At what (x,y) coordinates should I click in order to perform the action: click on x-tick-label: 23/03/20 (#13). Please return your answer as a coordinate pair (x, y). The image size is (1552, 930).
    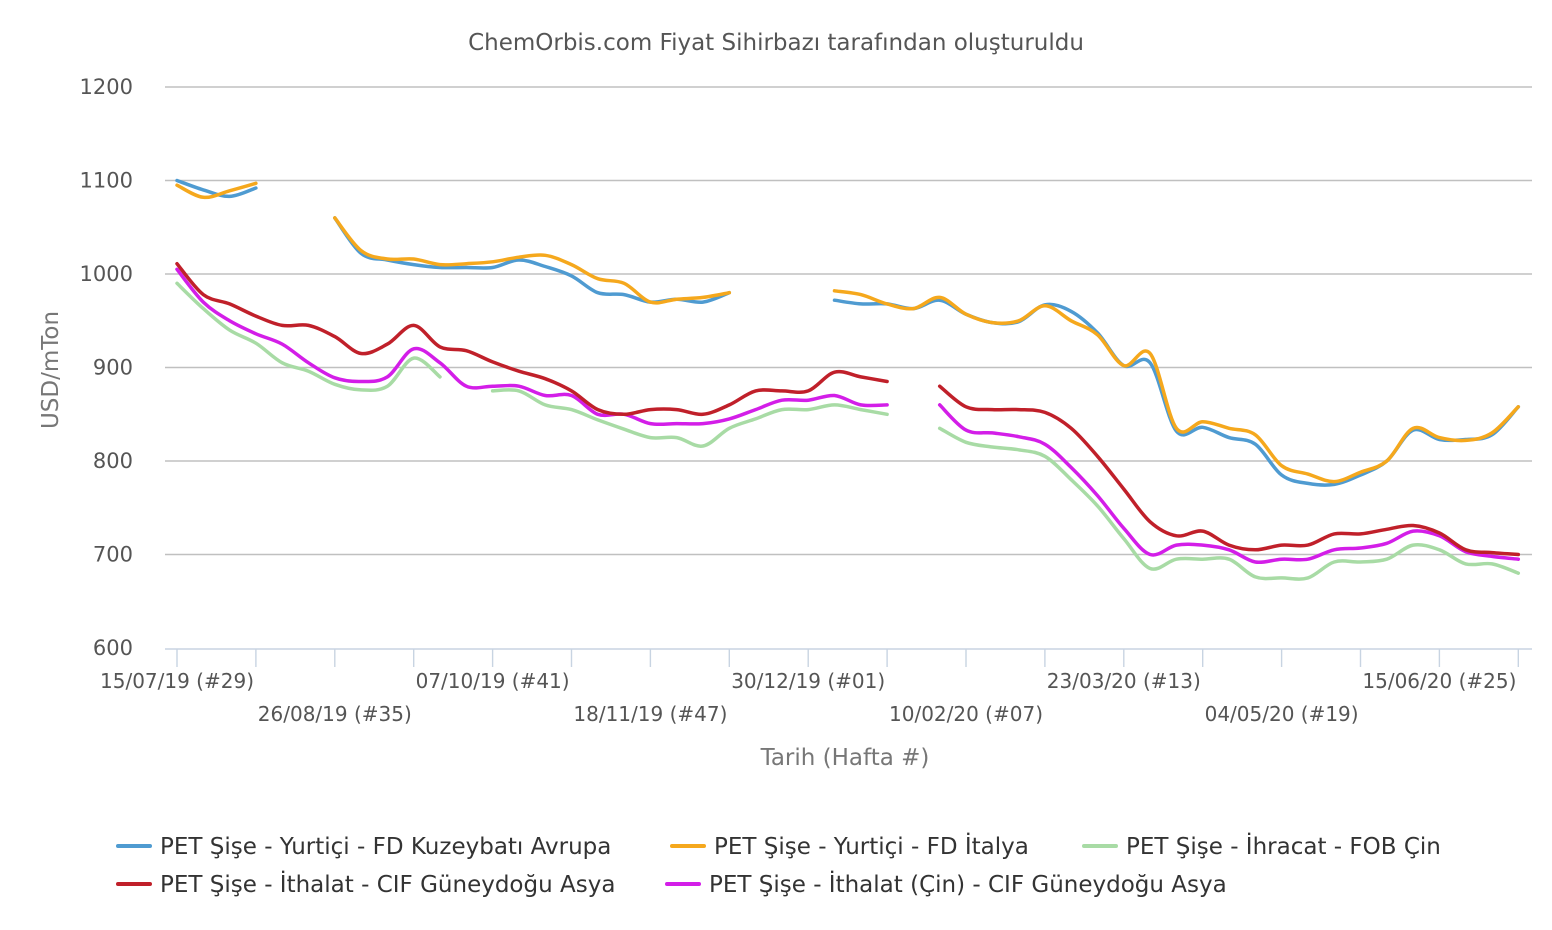
    Looking at the image, I should click on (1124, 681).